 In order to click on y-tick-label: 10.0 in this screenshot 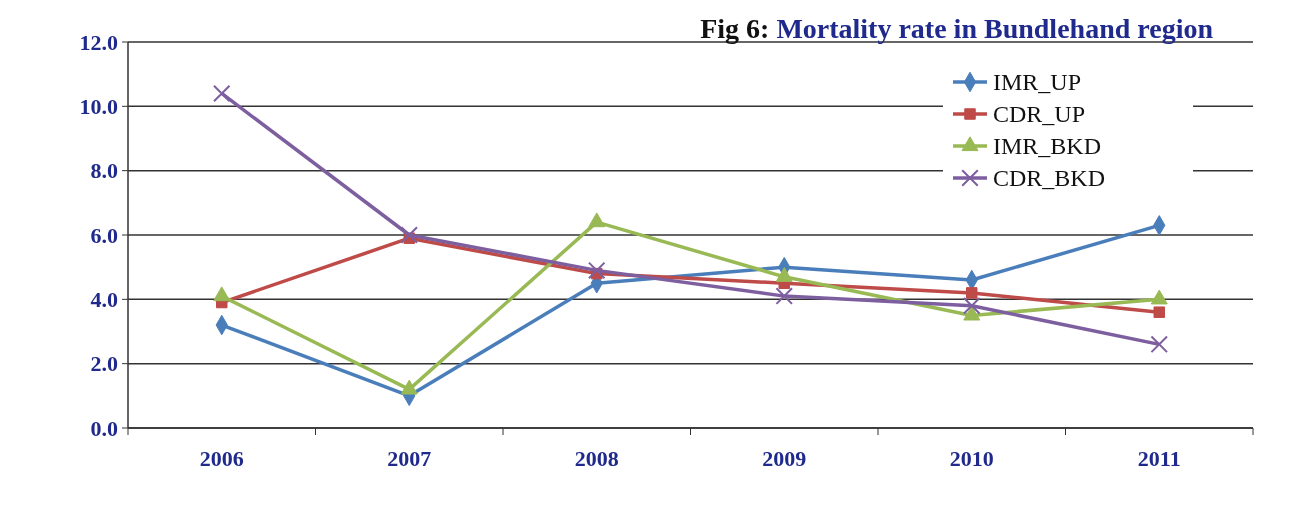, I will do `click(98, 107)`.